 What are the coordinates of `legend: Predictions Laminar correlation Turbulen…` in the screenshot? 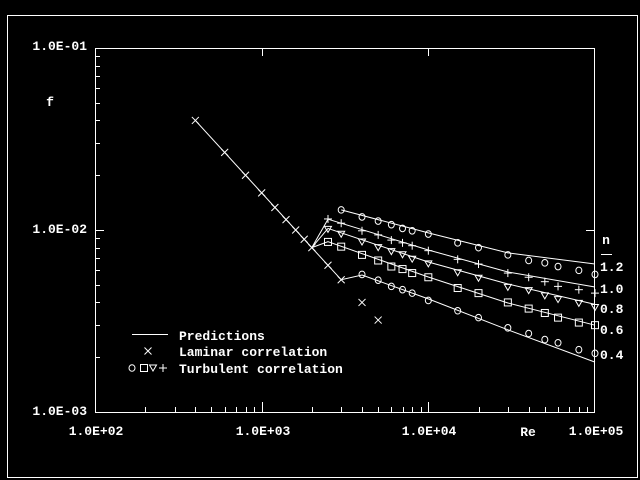 It's located at (235, 353).